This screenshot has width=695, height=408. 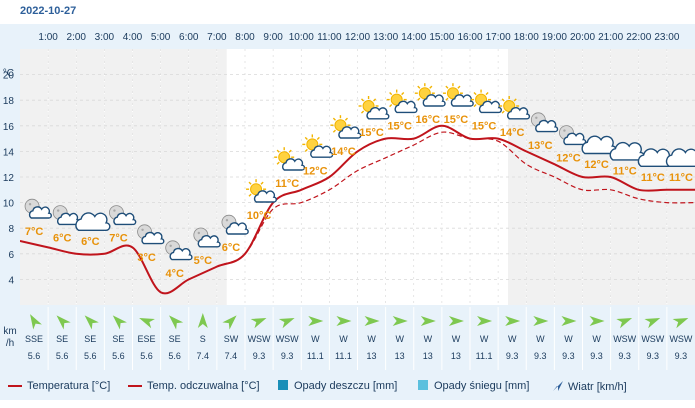 I want to click on forecast-date: 2022-10-27, so click(x=48, y=11).